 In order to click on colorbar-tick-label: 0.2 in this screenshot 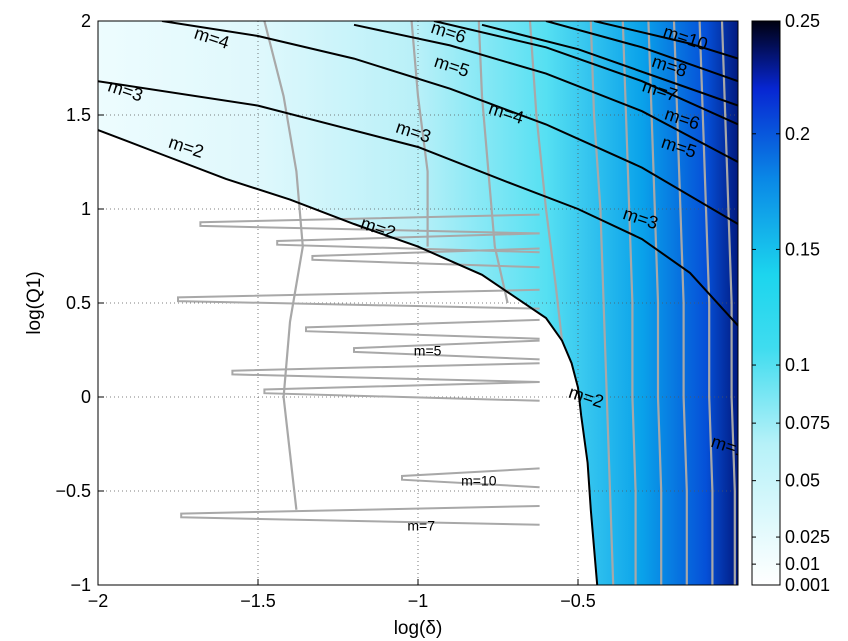, I will do `click(797, 134)`.